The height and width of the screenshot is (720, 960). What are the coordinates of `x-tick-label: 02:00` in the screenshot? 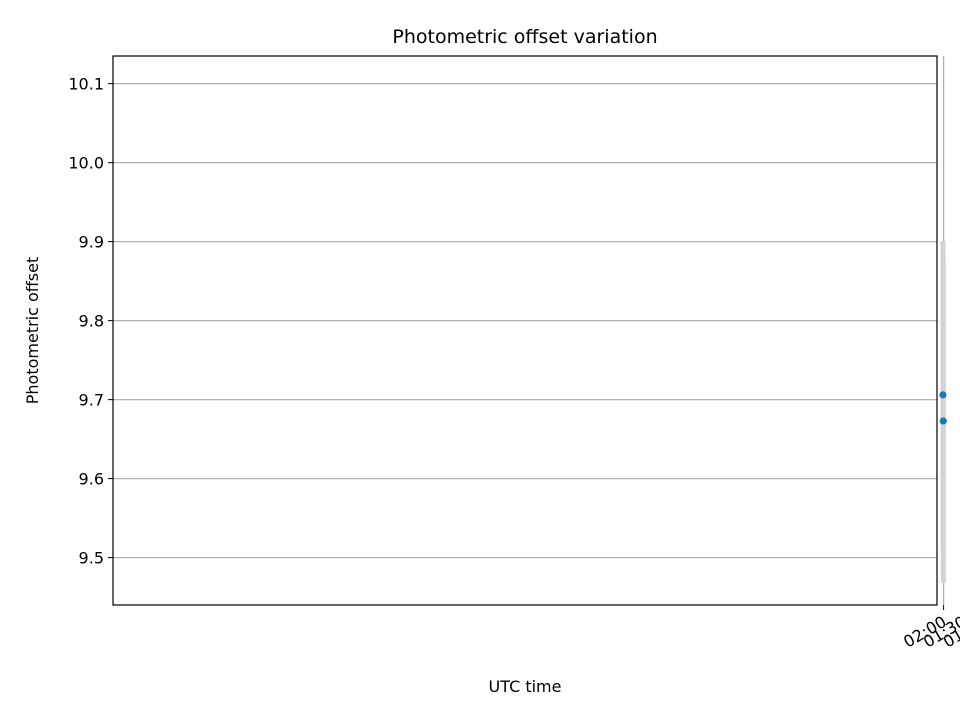 It's located at (924, 632).